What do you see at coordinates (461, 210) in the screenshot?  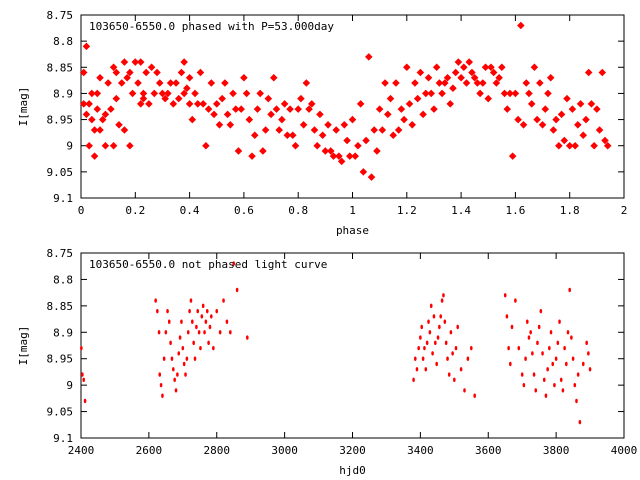 I see `x-tick-label: 1.4` at bounding box center [461, 210].